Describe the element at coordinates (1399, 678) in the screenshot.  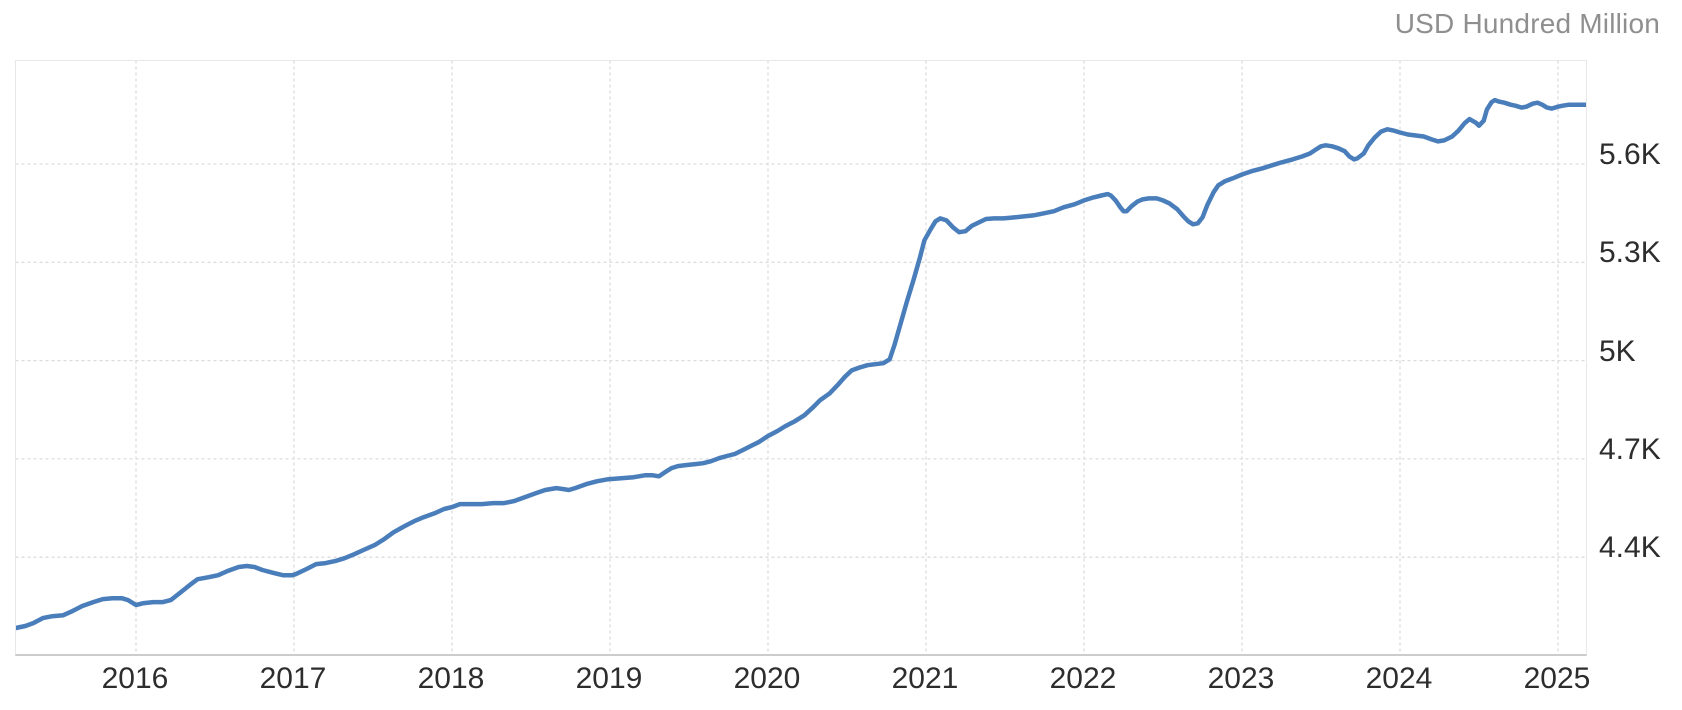
I see `x-axis-tick-label: 2024` at that location.